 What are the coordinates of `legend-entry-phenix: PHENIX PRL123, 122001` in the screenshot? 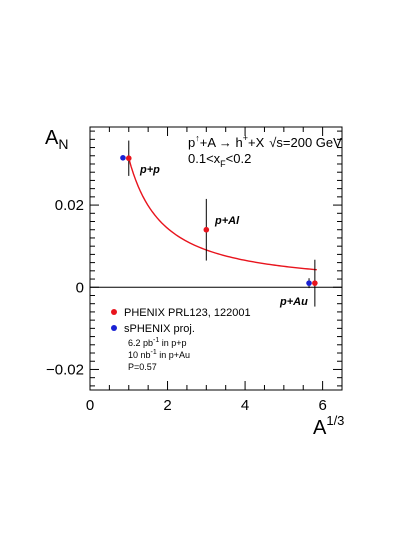 It's located at (187, 313).